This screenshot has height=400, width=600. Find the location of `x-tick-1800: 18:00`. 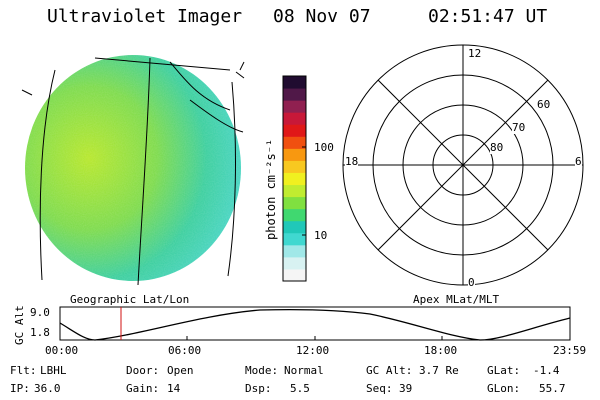

x-tick-1800: 18:00 is located at coordinates (441, 350).